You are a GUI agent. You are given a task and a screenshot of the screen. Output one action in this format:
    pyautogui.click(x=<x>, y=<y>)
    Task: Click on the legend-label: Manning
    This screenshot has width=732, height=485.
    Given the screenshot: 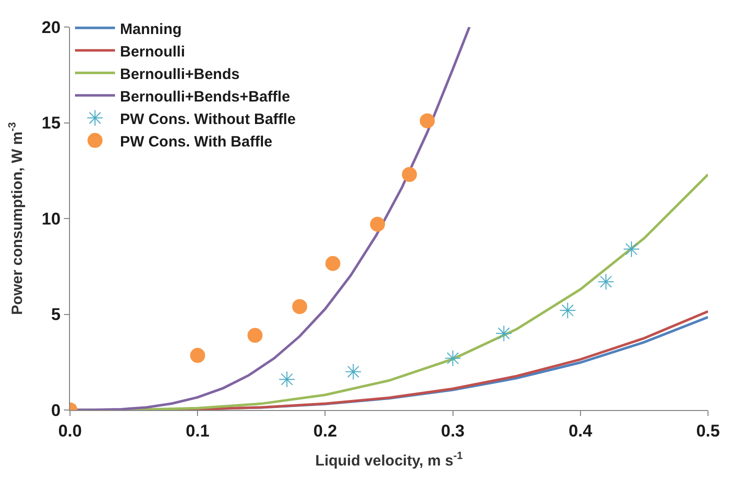 What is the action you would take?
    pyautogui.click(x=151, y=29)
    